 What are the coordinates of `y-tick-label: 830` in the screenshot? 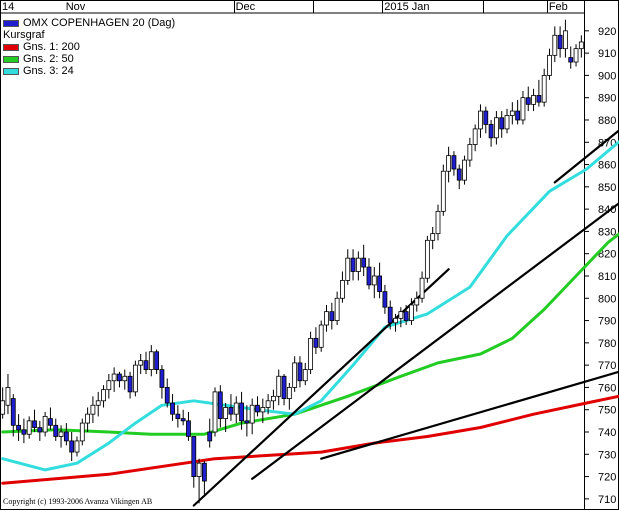 It's located at (607, 232).